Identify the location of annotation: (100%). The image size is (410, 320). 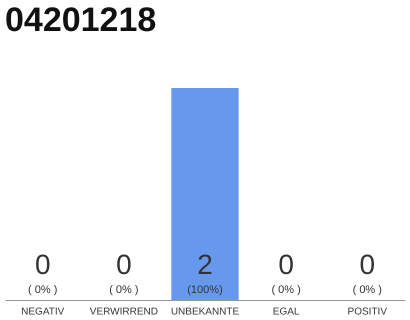
(205, 290).